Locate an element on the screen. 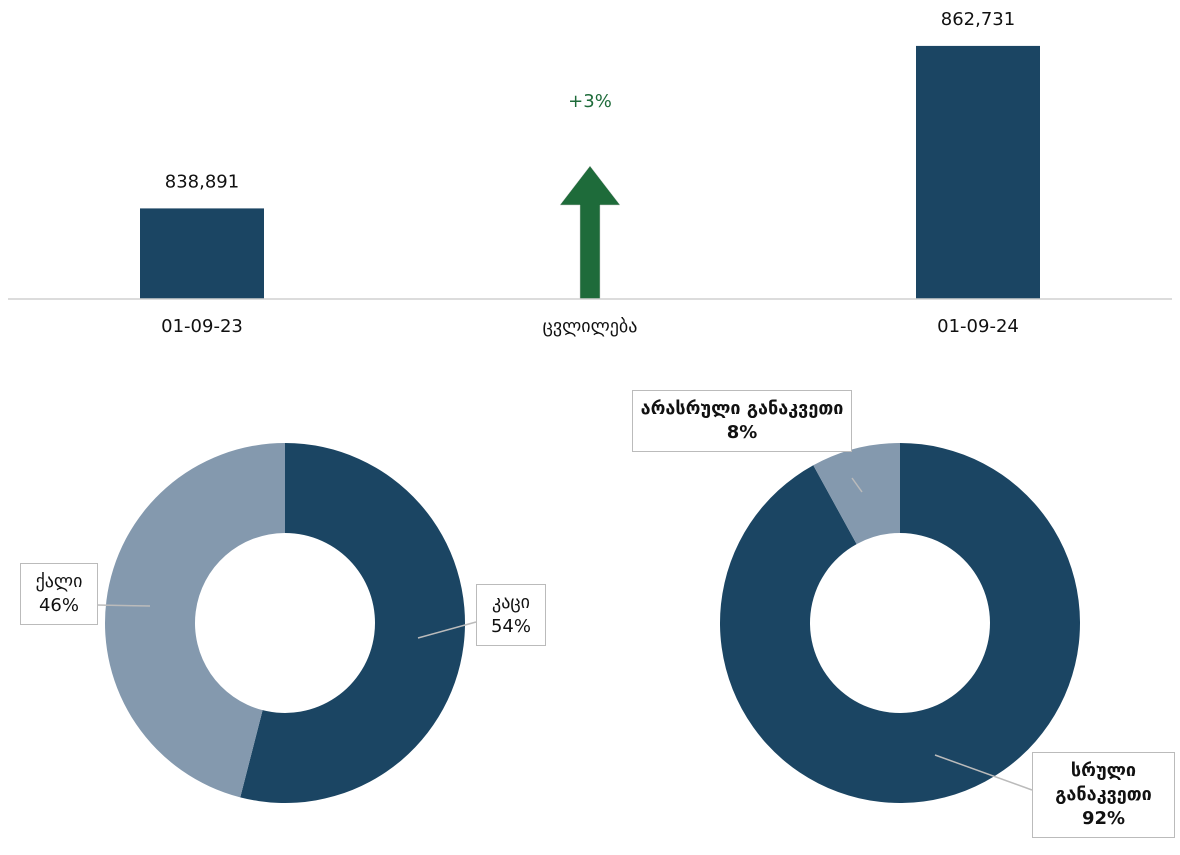  x-tick-label: ცვლილება is located at coordinates (590, 326).